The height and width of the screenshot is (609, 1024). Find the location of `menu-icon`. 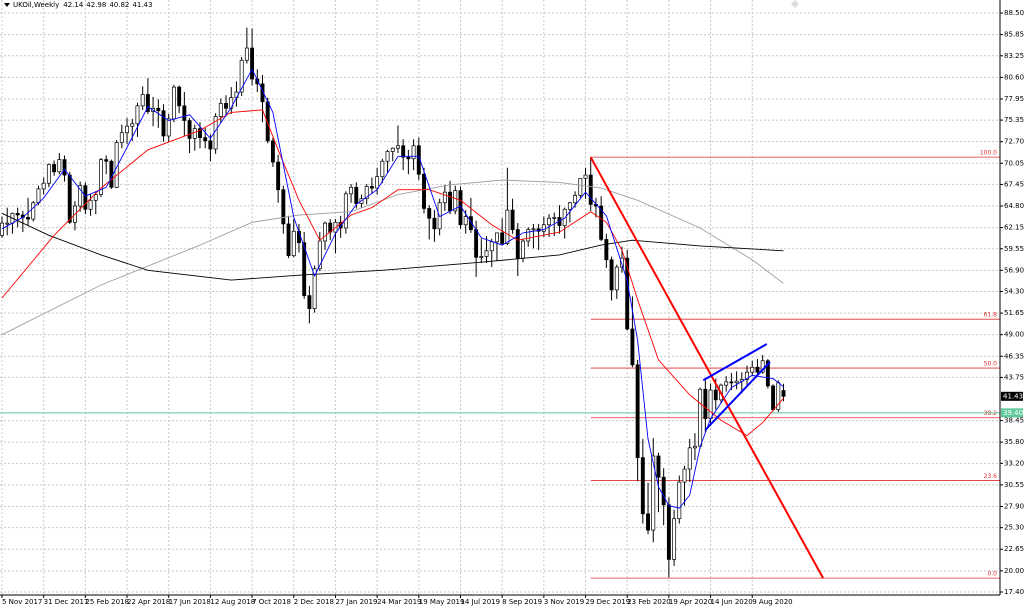

menu-icon is located at coordinates (7, 5).